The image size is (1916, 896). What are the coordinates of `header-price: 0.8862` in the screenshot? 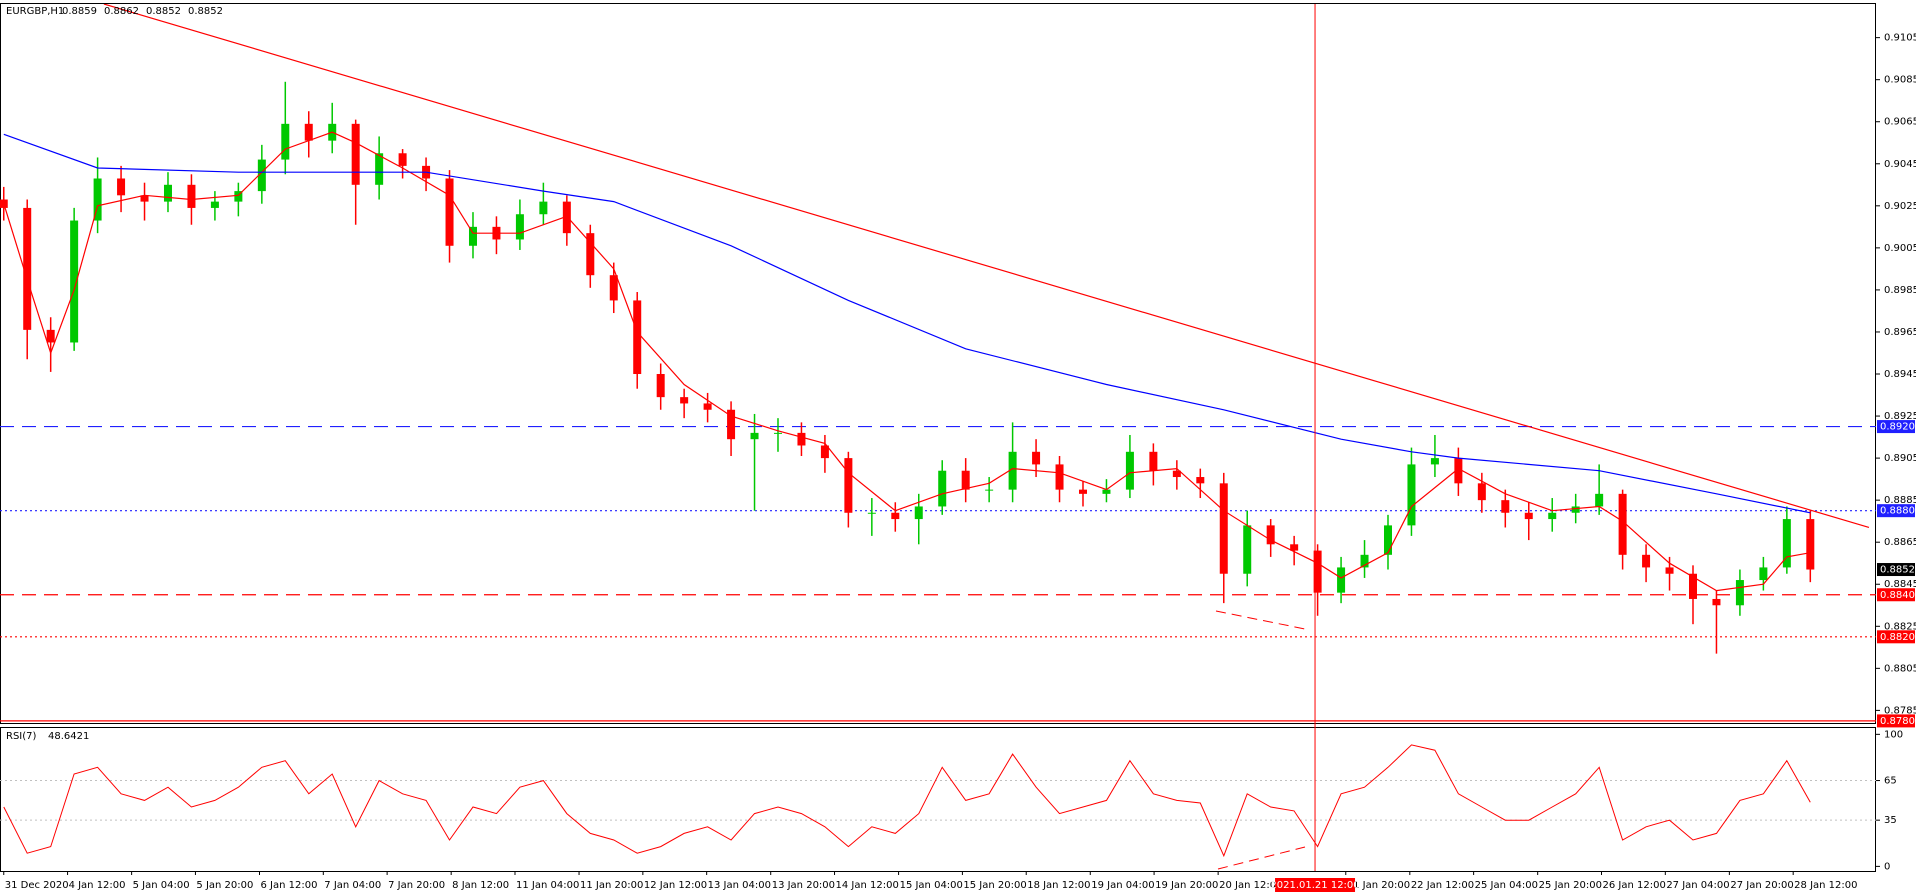 It's located at (121, 11).